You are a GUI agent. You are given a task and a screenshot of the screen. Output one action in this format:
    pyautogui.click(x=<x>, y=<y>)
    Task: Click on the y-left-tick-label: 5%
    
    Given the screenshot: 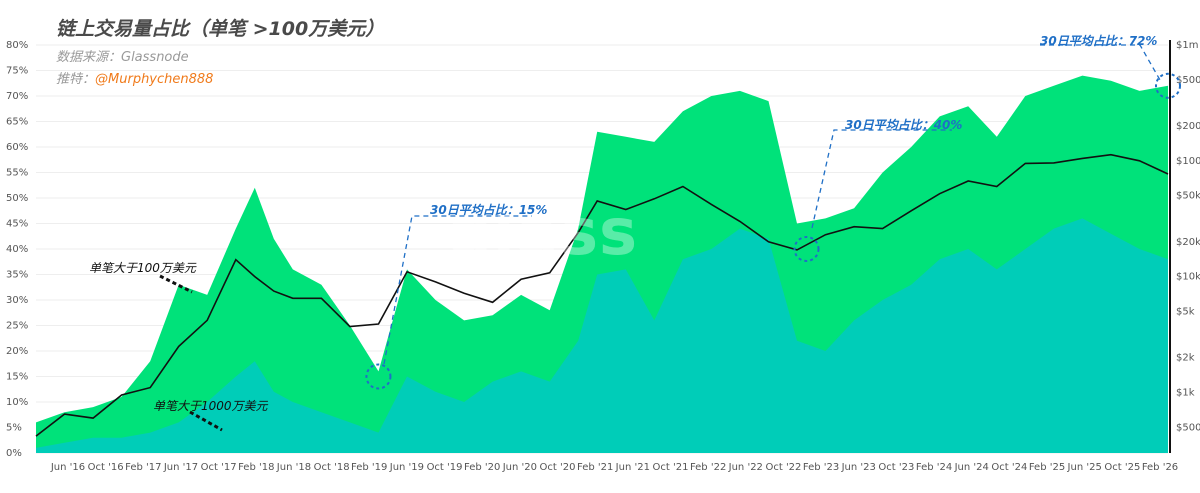 What is the action you would take?
    pyautogui.click(x=14, y=428)
    